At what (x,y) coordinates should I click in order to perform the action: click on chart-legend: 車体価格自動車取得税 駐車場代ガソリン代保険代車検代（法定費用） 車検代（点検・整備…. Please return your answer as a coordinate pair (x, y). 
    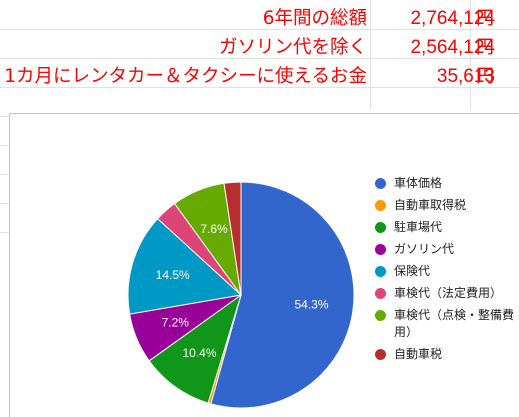
    Looking at the image, I should click on (444, 271).